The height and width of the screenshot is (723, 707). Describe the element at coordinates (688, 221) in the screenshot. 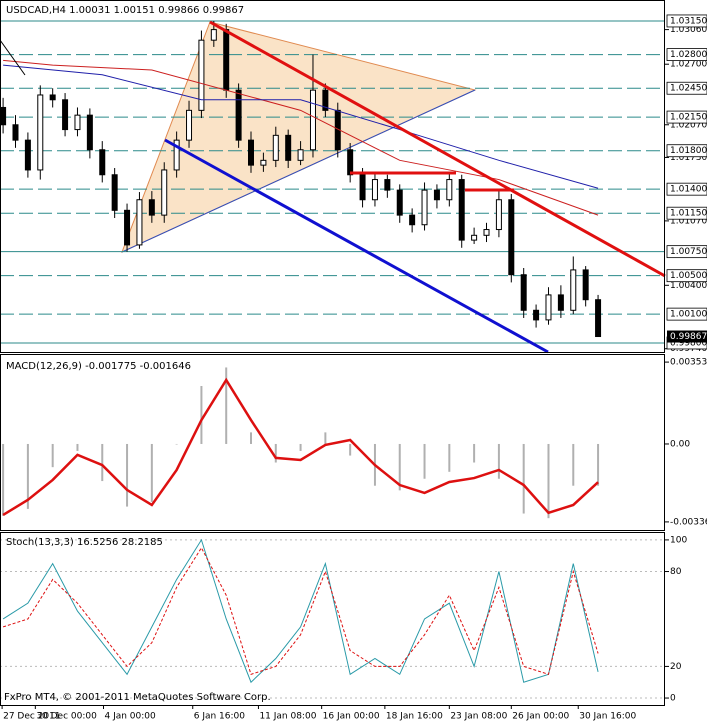

I see `y-tick-label: 1.01070` at that location.